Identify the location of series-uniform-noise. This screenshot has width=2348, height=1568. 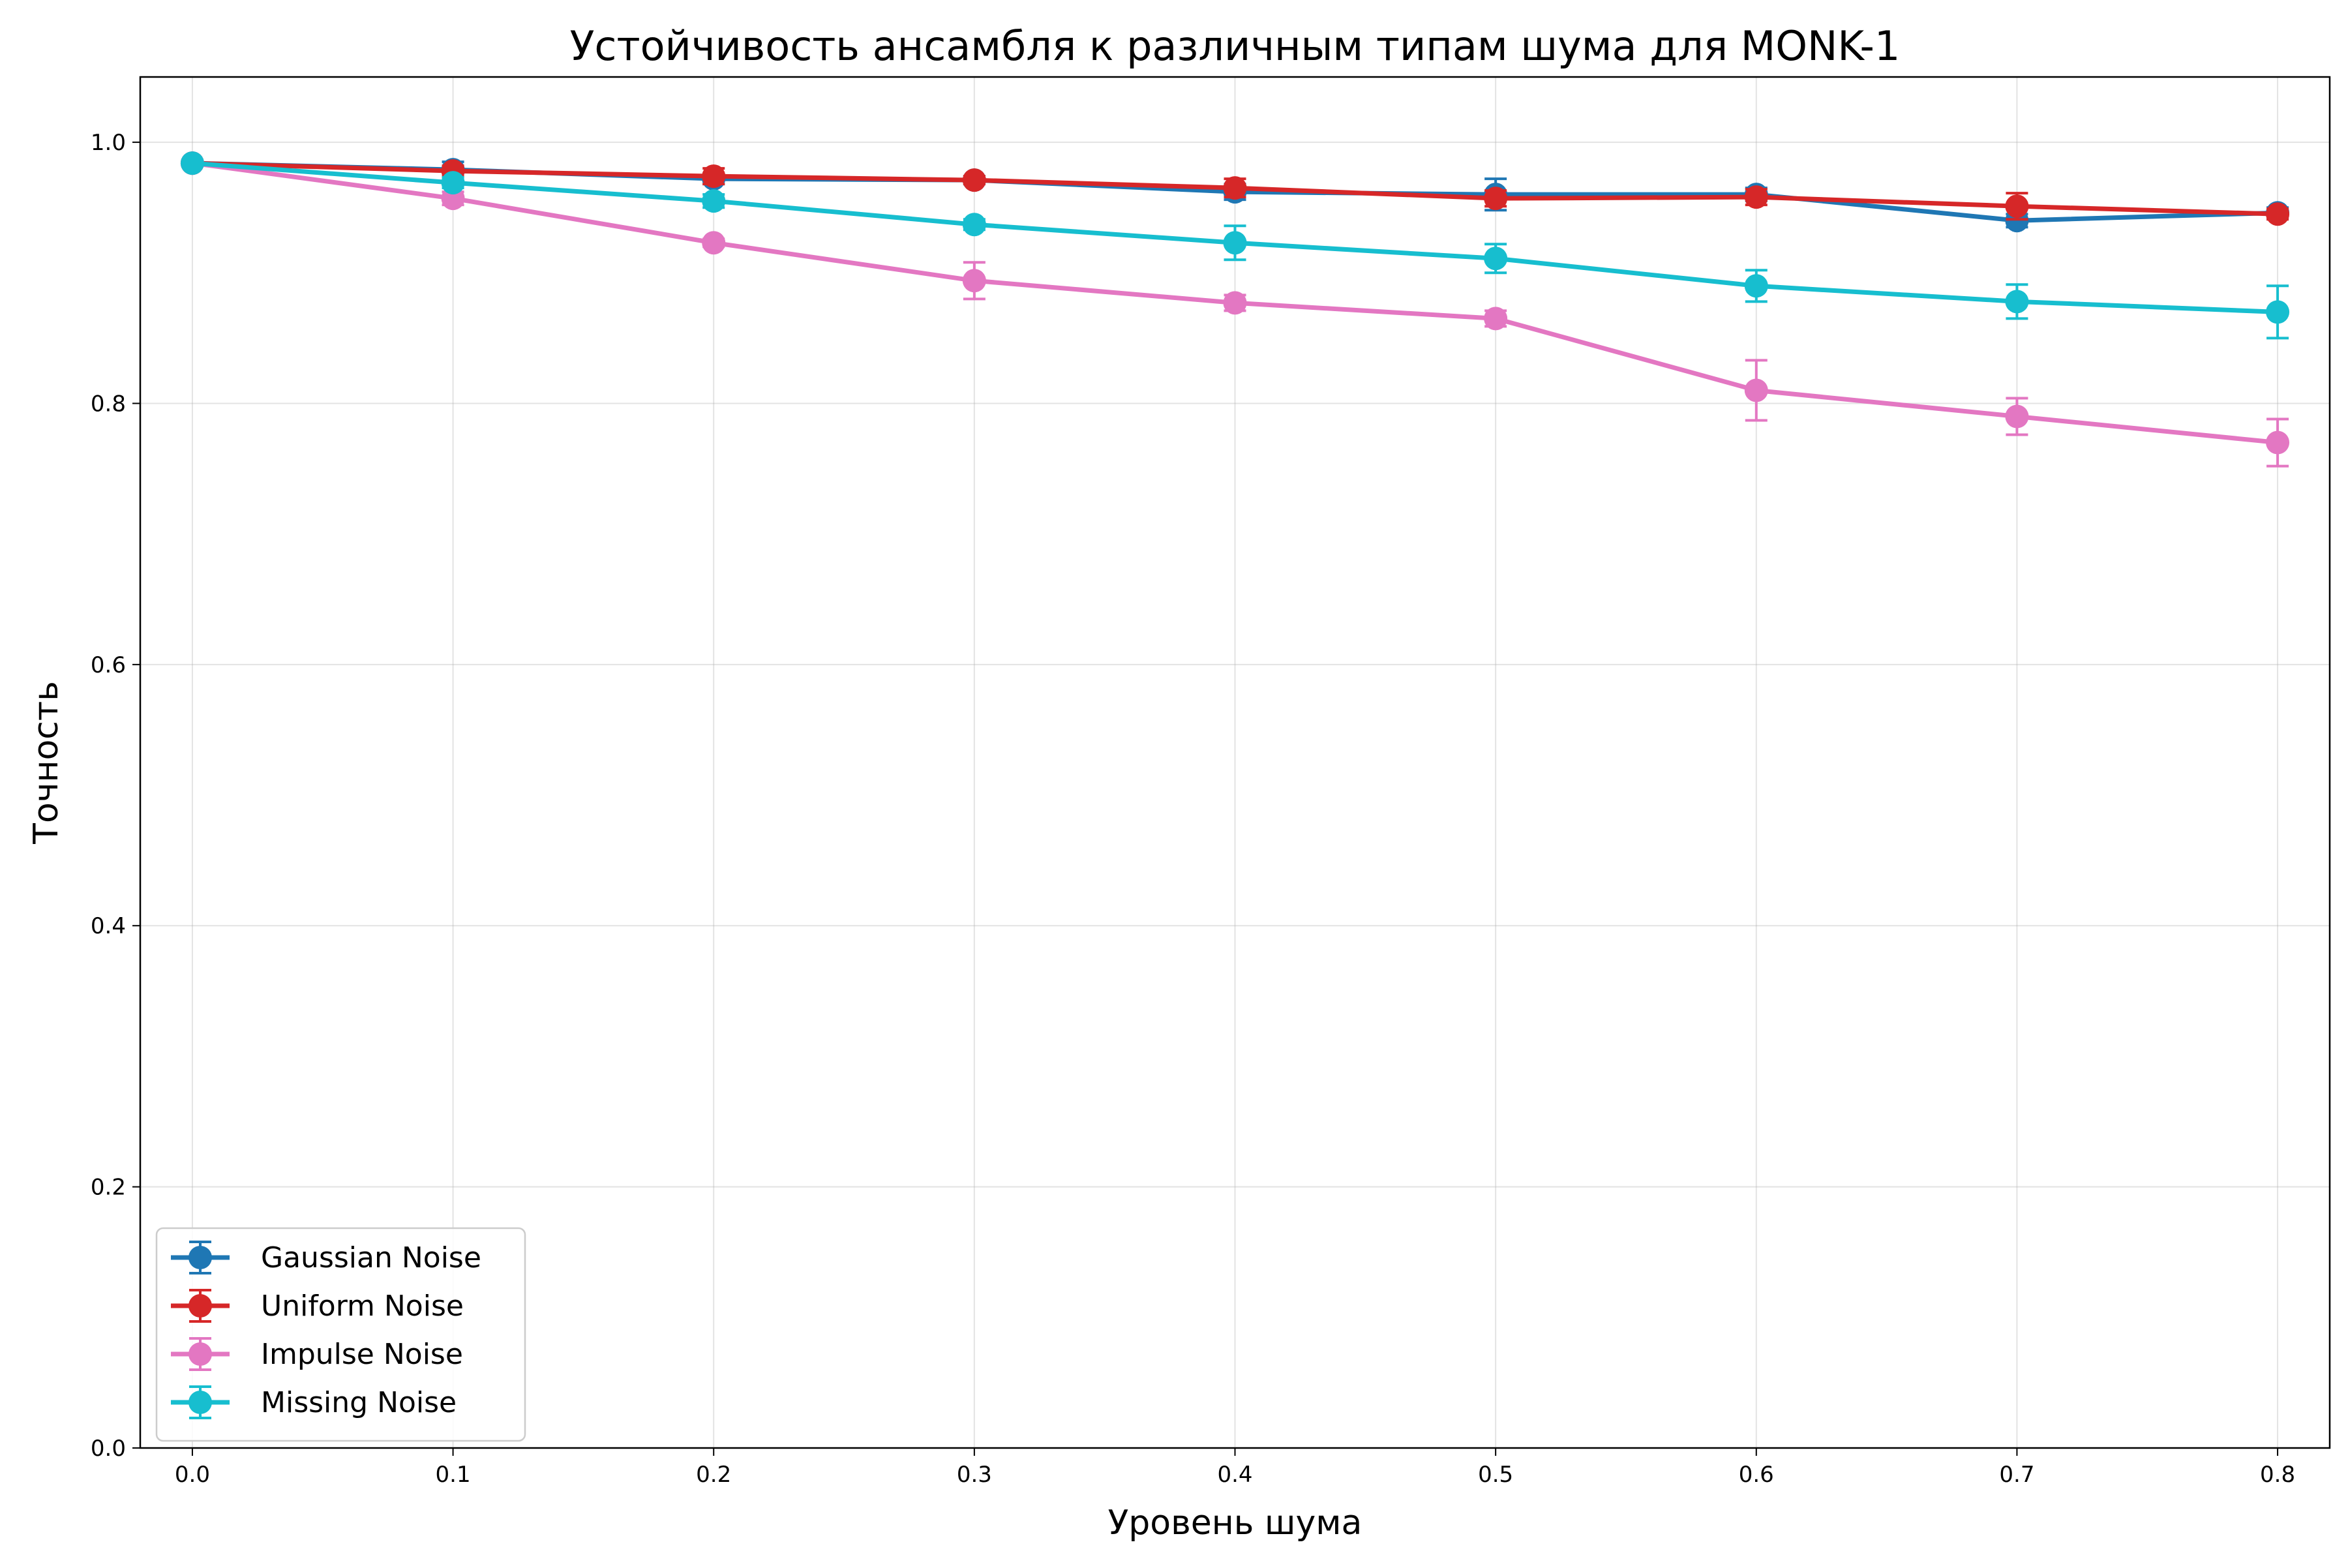
(1235, 188).